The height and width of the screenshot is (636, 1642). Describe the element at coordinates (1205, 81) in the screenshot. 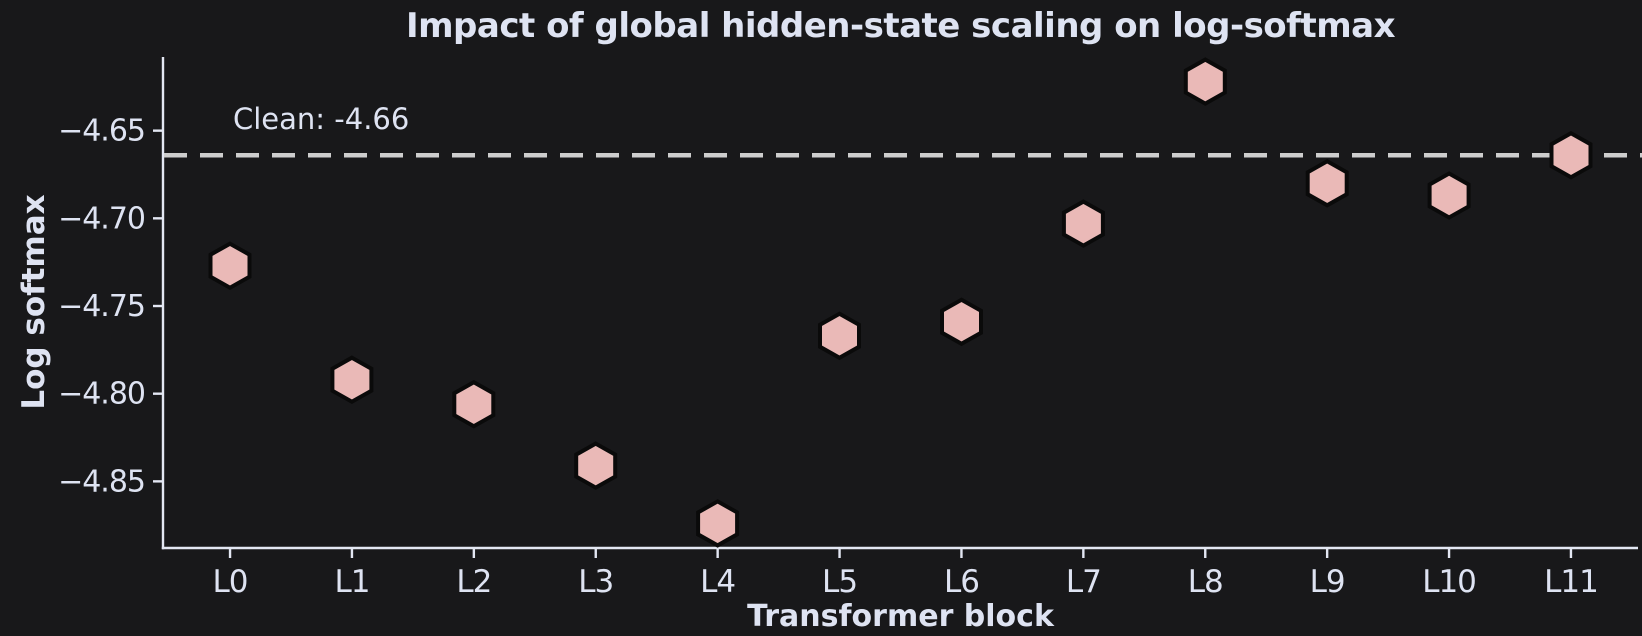

I see `data-point-L8` at that location.